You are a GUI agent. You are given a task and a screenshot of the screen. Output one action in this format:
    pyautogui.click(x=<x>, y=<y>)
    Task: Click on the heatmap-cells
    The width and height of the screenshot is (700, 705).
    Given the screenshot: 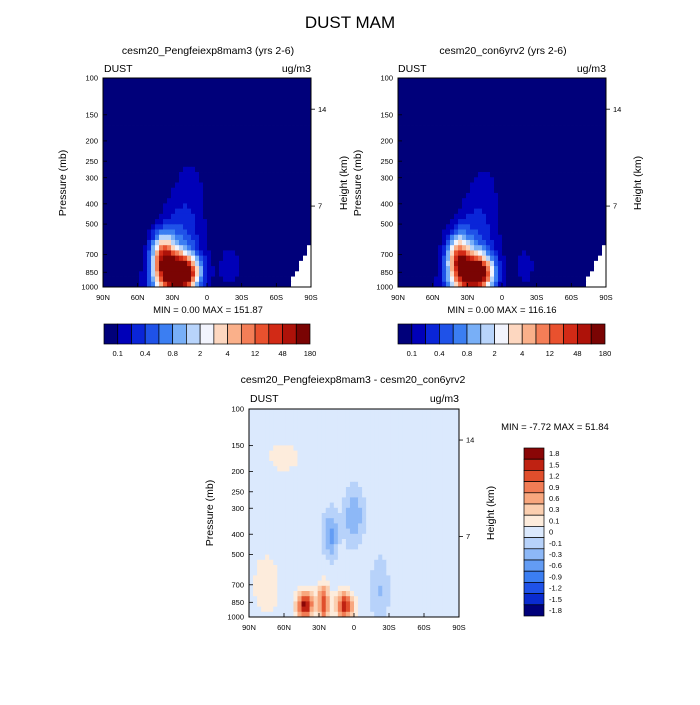 What is the action you would take?
    pyautogui.click(x=502, y=182)
    